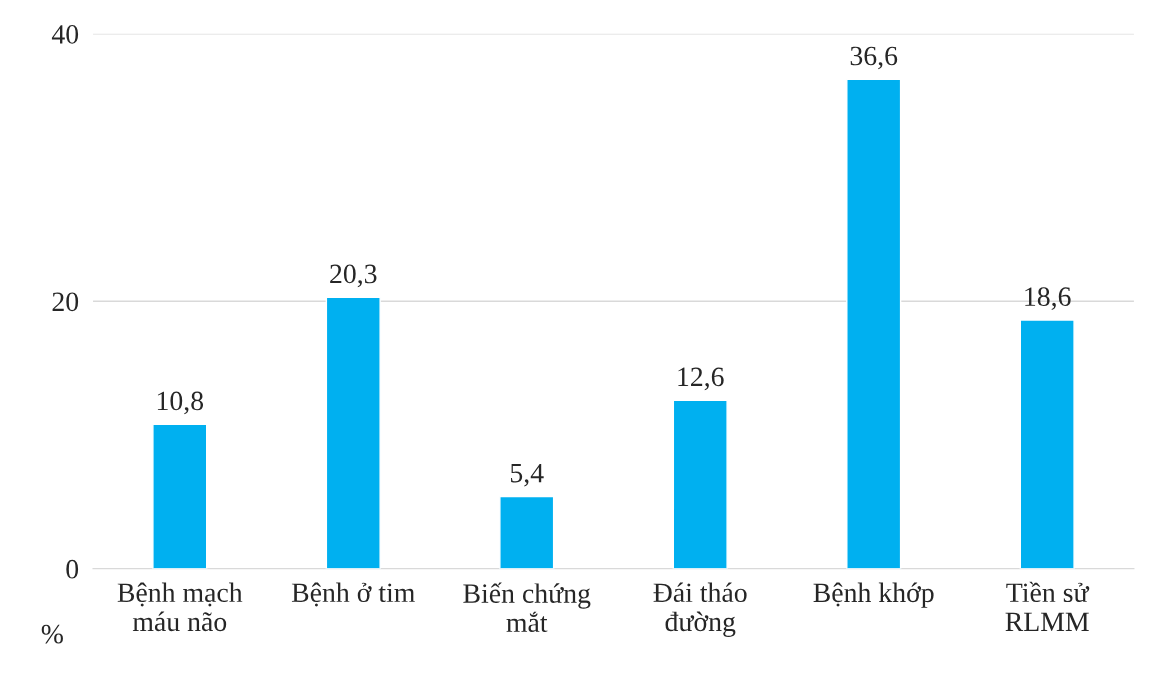 The image size is (1163, 677). Describe the element at coordinates (700, 609) in the screenshot. I see `x-tick-label: Đái tháo đường` at that location.